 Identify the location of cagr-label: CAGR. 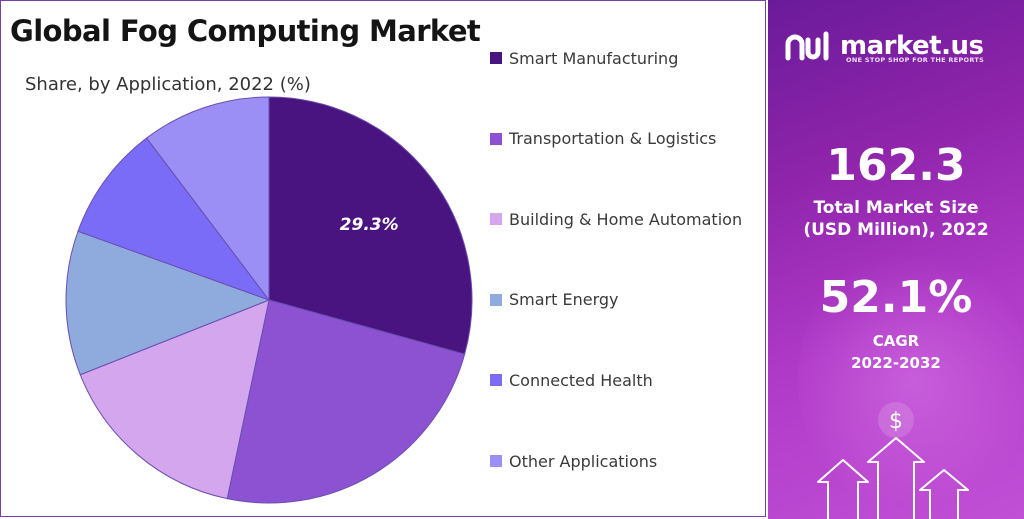
(896, 341).